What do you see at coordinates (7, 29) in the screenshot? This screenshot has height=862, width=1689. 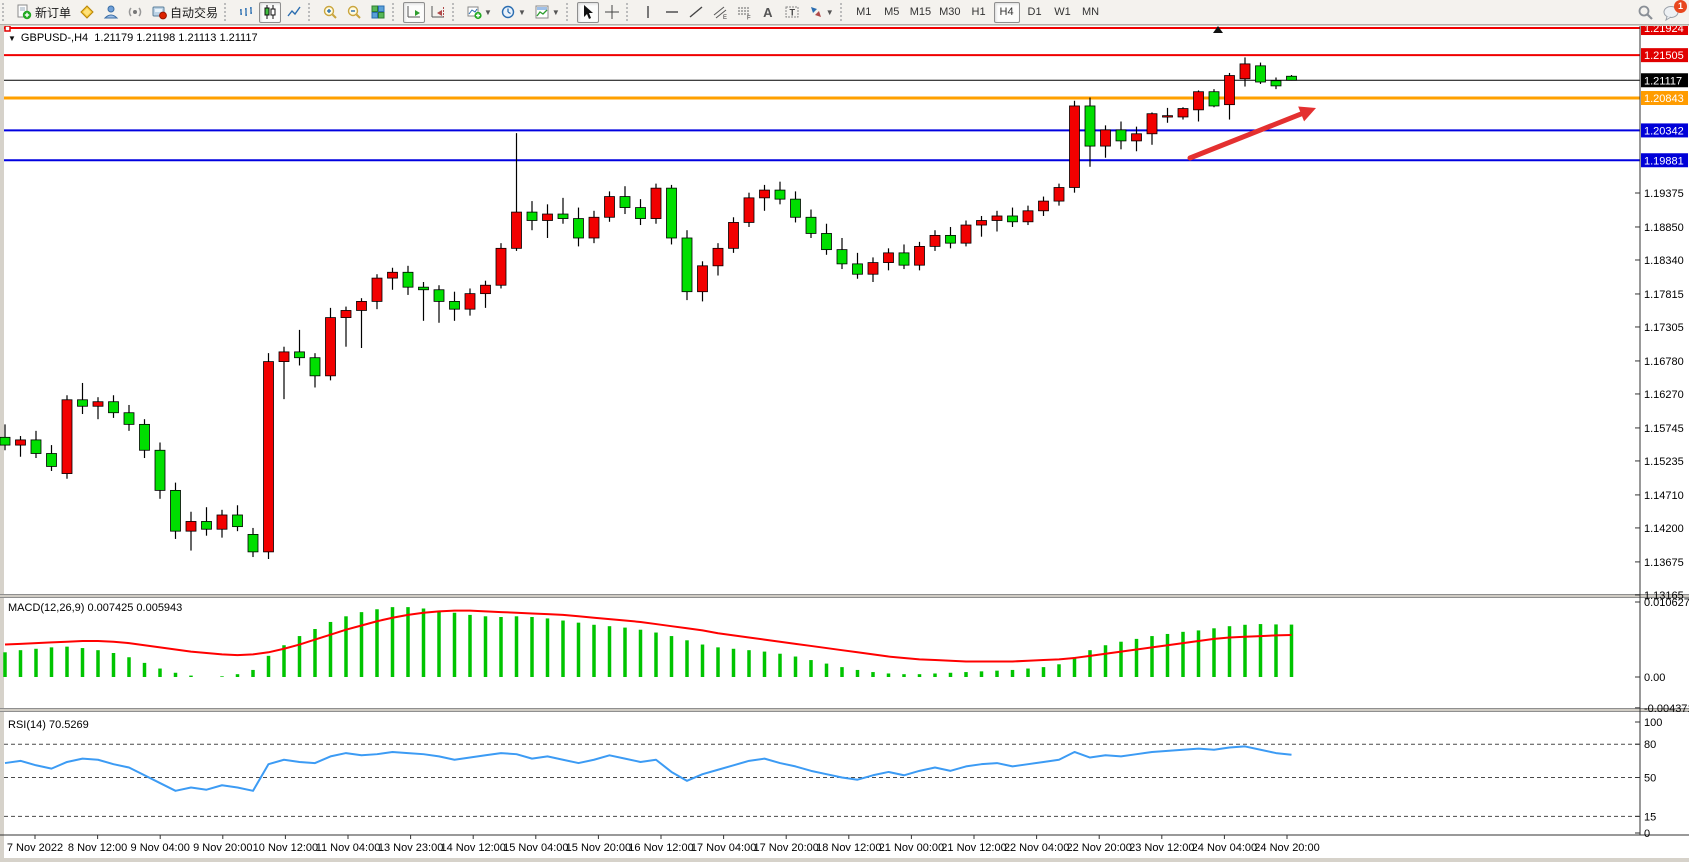 I see `line-anchor-handle` at bounding box center [7, 29].